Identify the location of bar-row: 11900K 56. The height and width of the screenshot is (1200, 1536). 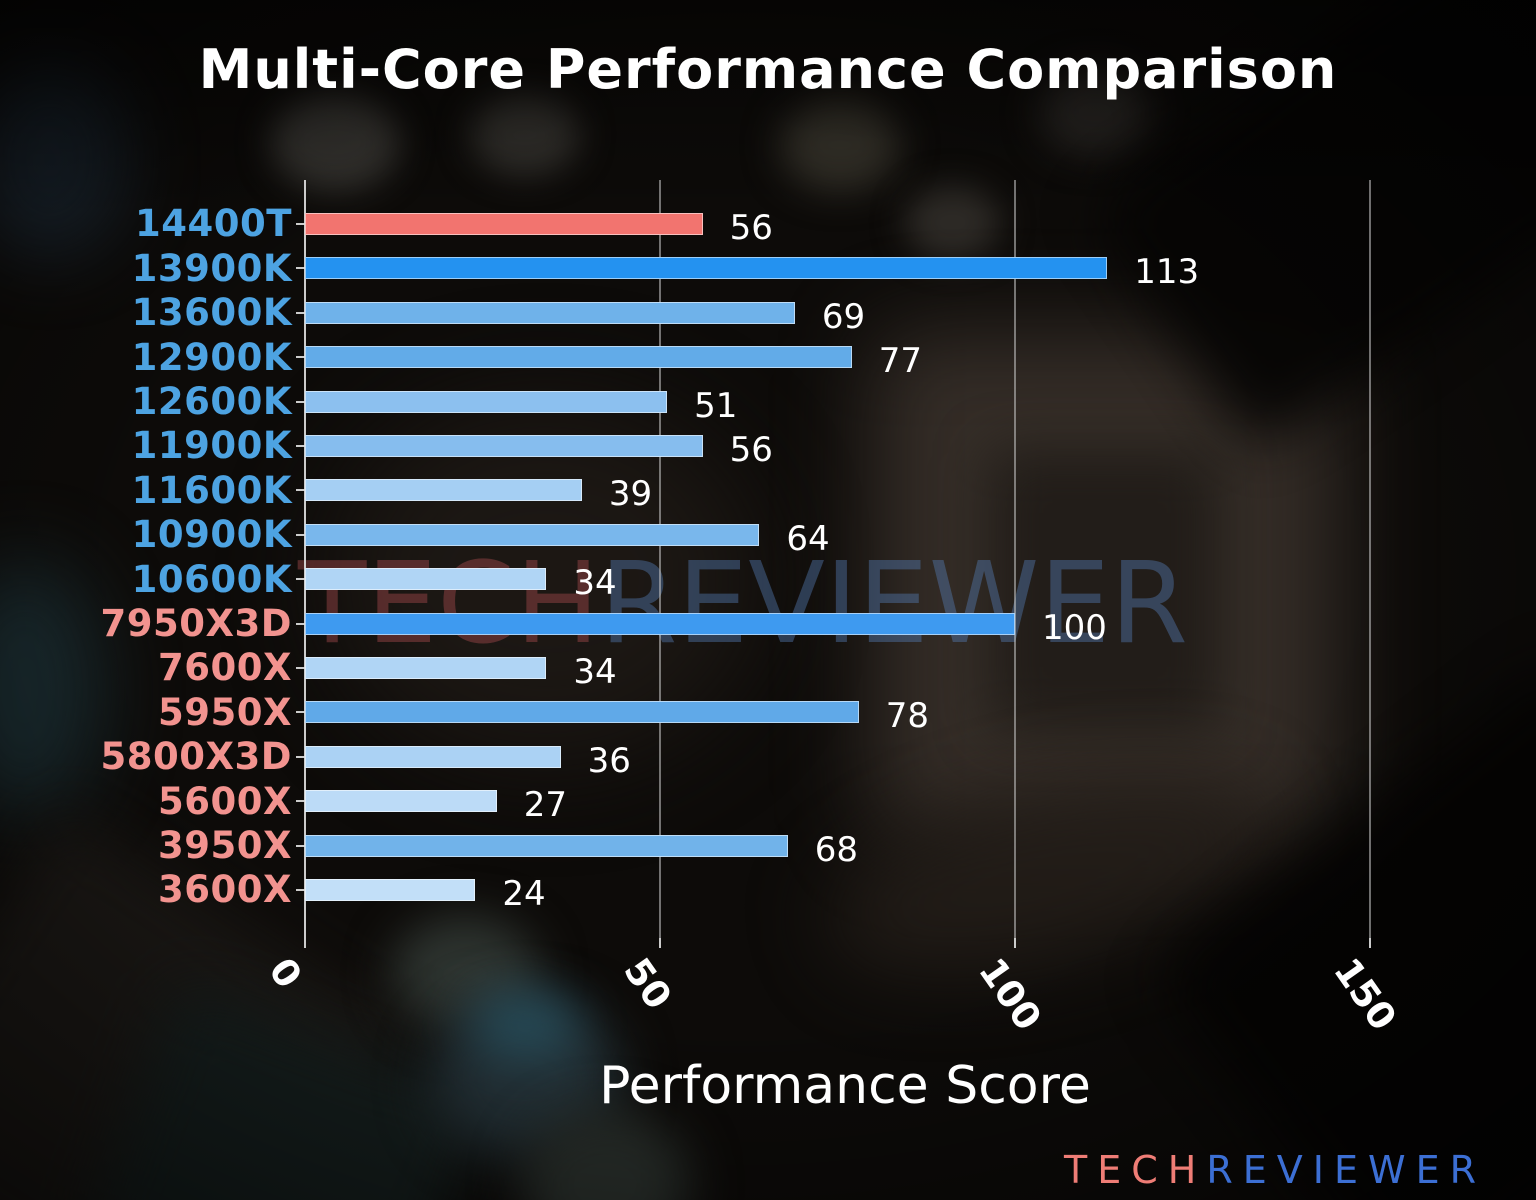
(768, 446).